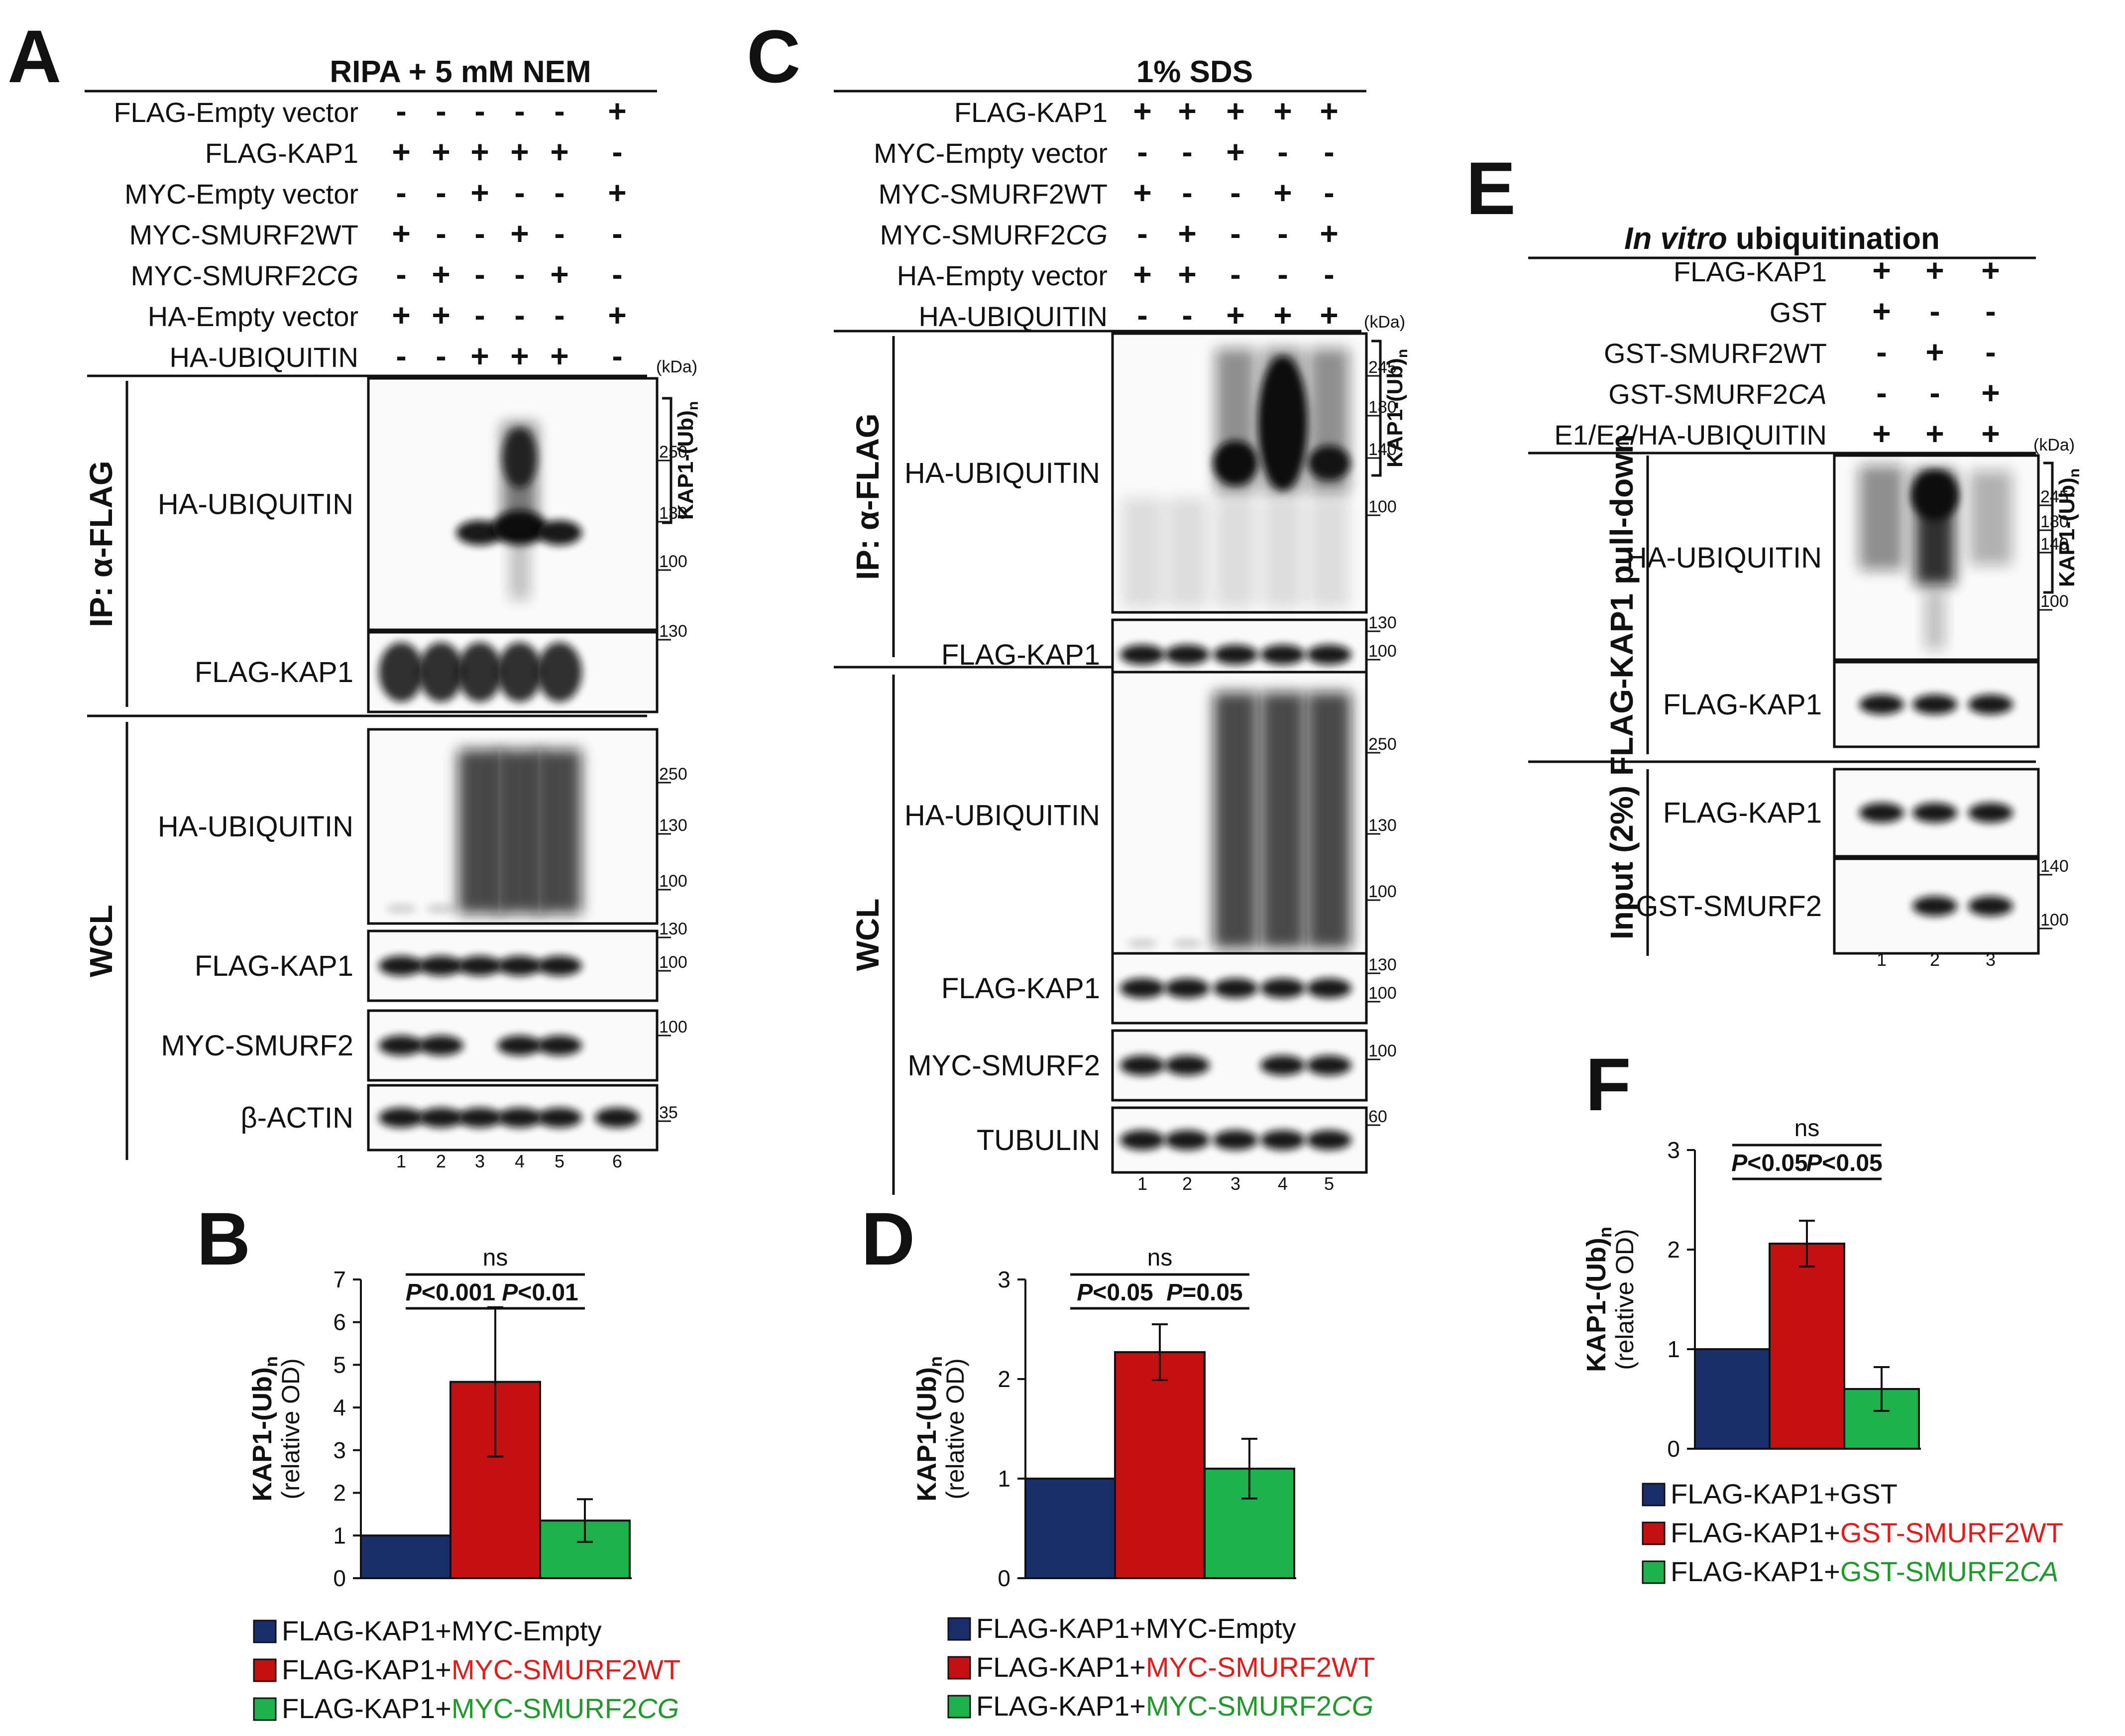  What do you see at coordinates (265, 1709) in the screenshot?
I see `legend-swatch` at bounding box center [265, 1709].